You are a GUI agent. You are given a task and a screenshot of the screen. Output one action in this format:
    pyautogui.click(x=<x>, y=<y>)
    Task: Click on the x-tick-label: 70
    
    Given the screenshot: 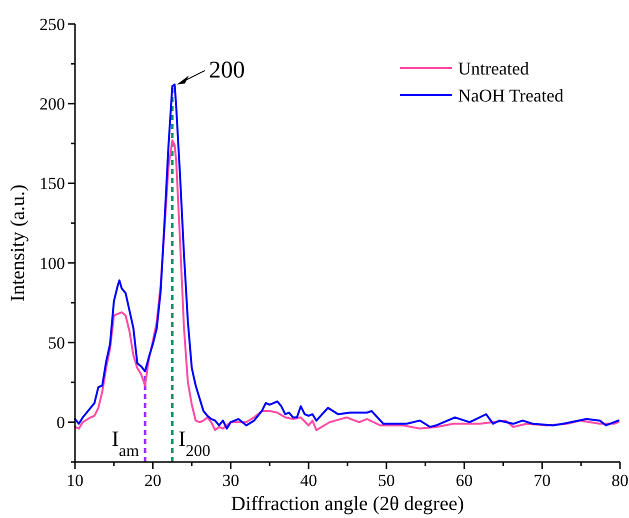 What is the action you would take?
    pyautogui.click(x=542, y=480)
    